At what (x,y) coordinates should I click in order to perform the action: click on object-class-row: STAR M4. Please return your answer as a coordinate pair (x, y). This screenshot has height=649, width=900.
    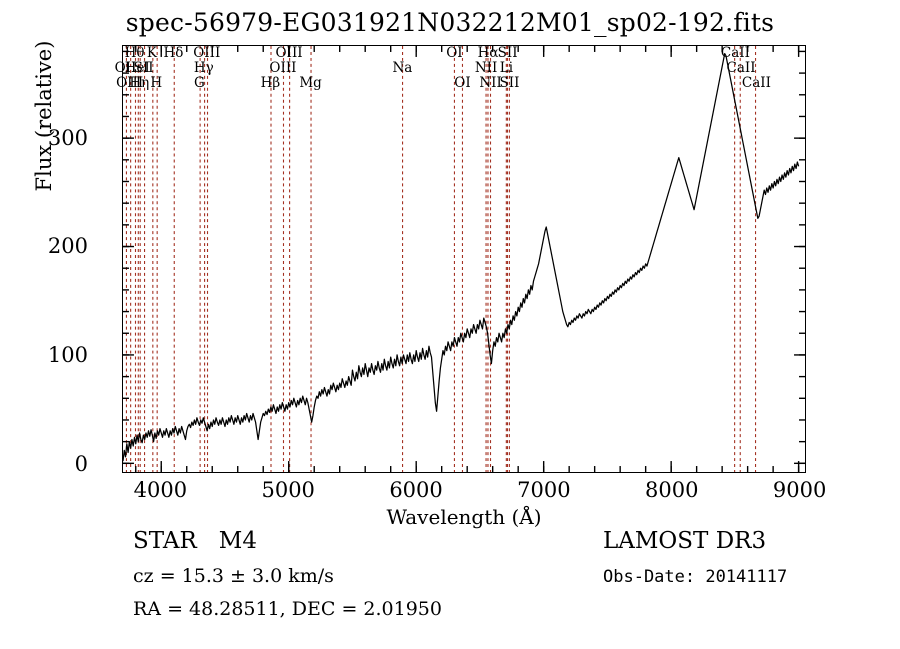
    Looking at the image, I should click on (287, 541).